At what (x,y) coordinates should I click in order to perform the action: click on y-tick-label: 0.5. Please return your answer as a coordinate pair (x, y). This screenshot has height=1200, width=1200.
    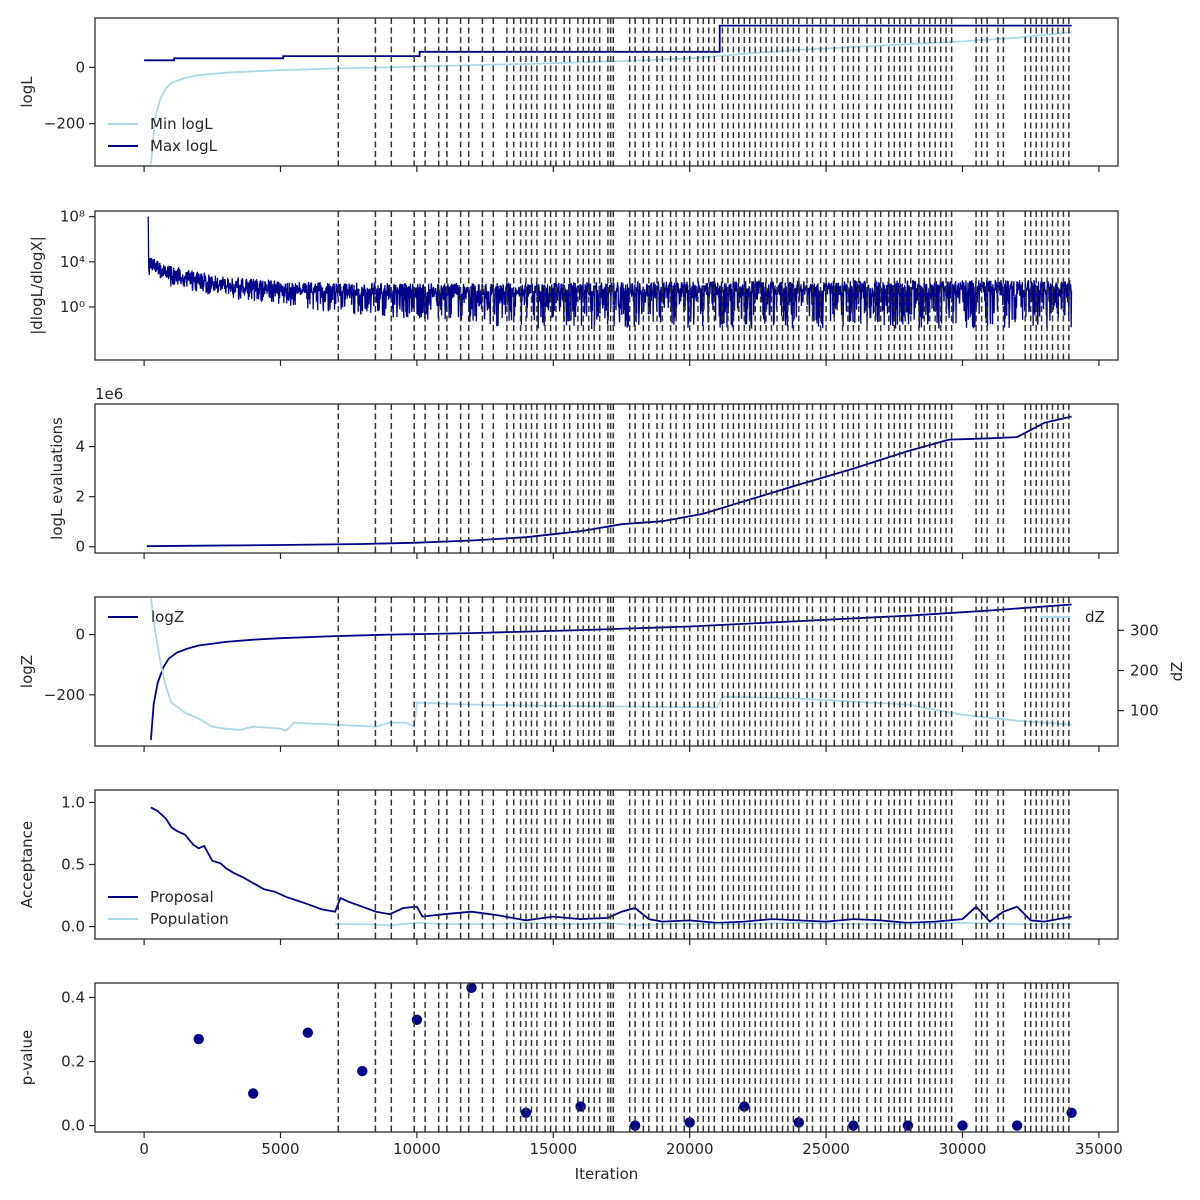
    Looking at the image, I should click on (73, 865).